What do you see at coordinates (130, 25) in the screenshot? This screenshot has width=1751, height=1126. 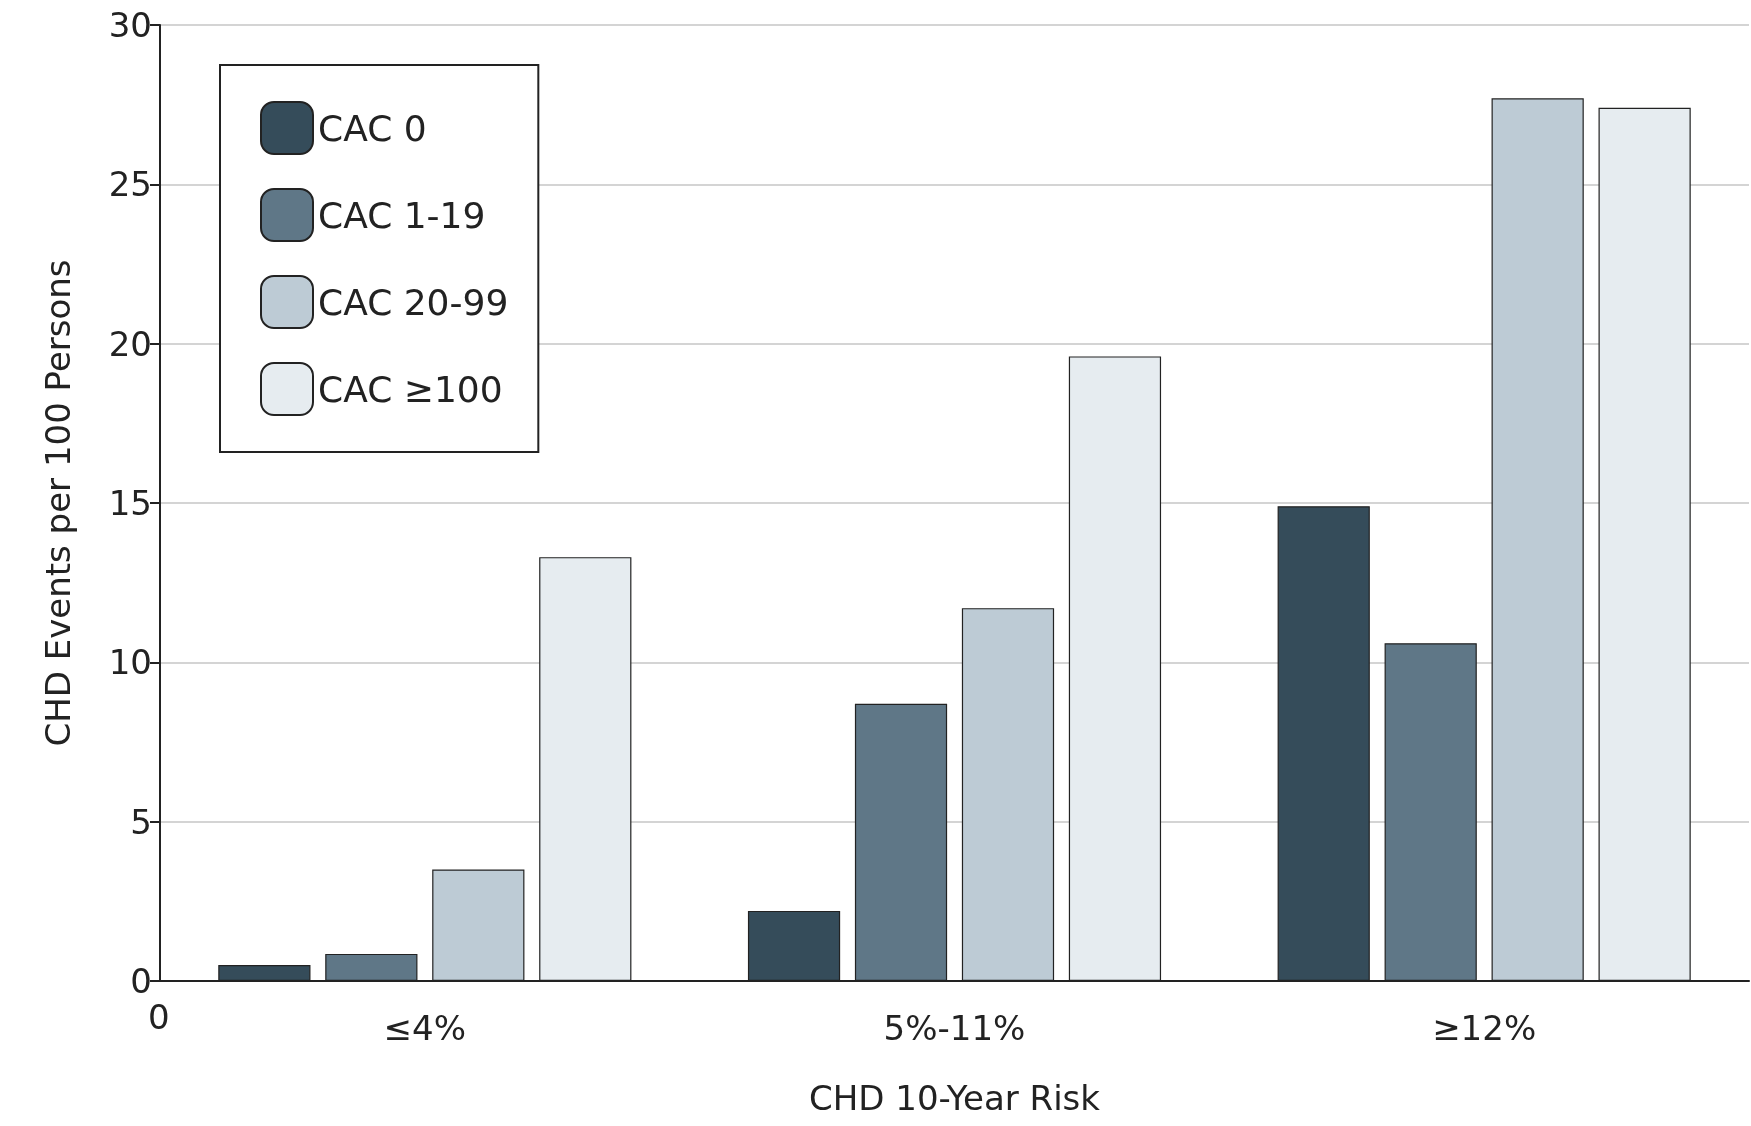 I see `y-tick-label: 30` at bounding box center [130, 25].